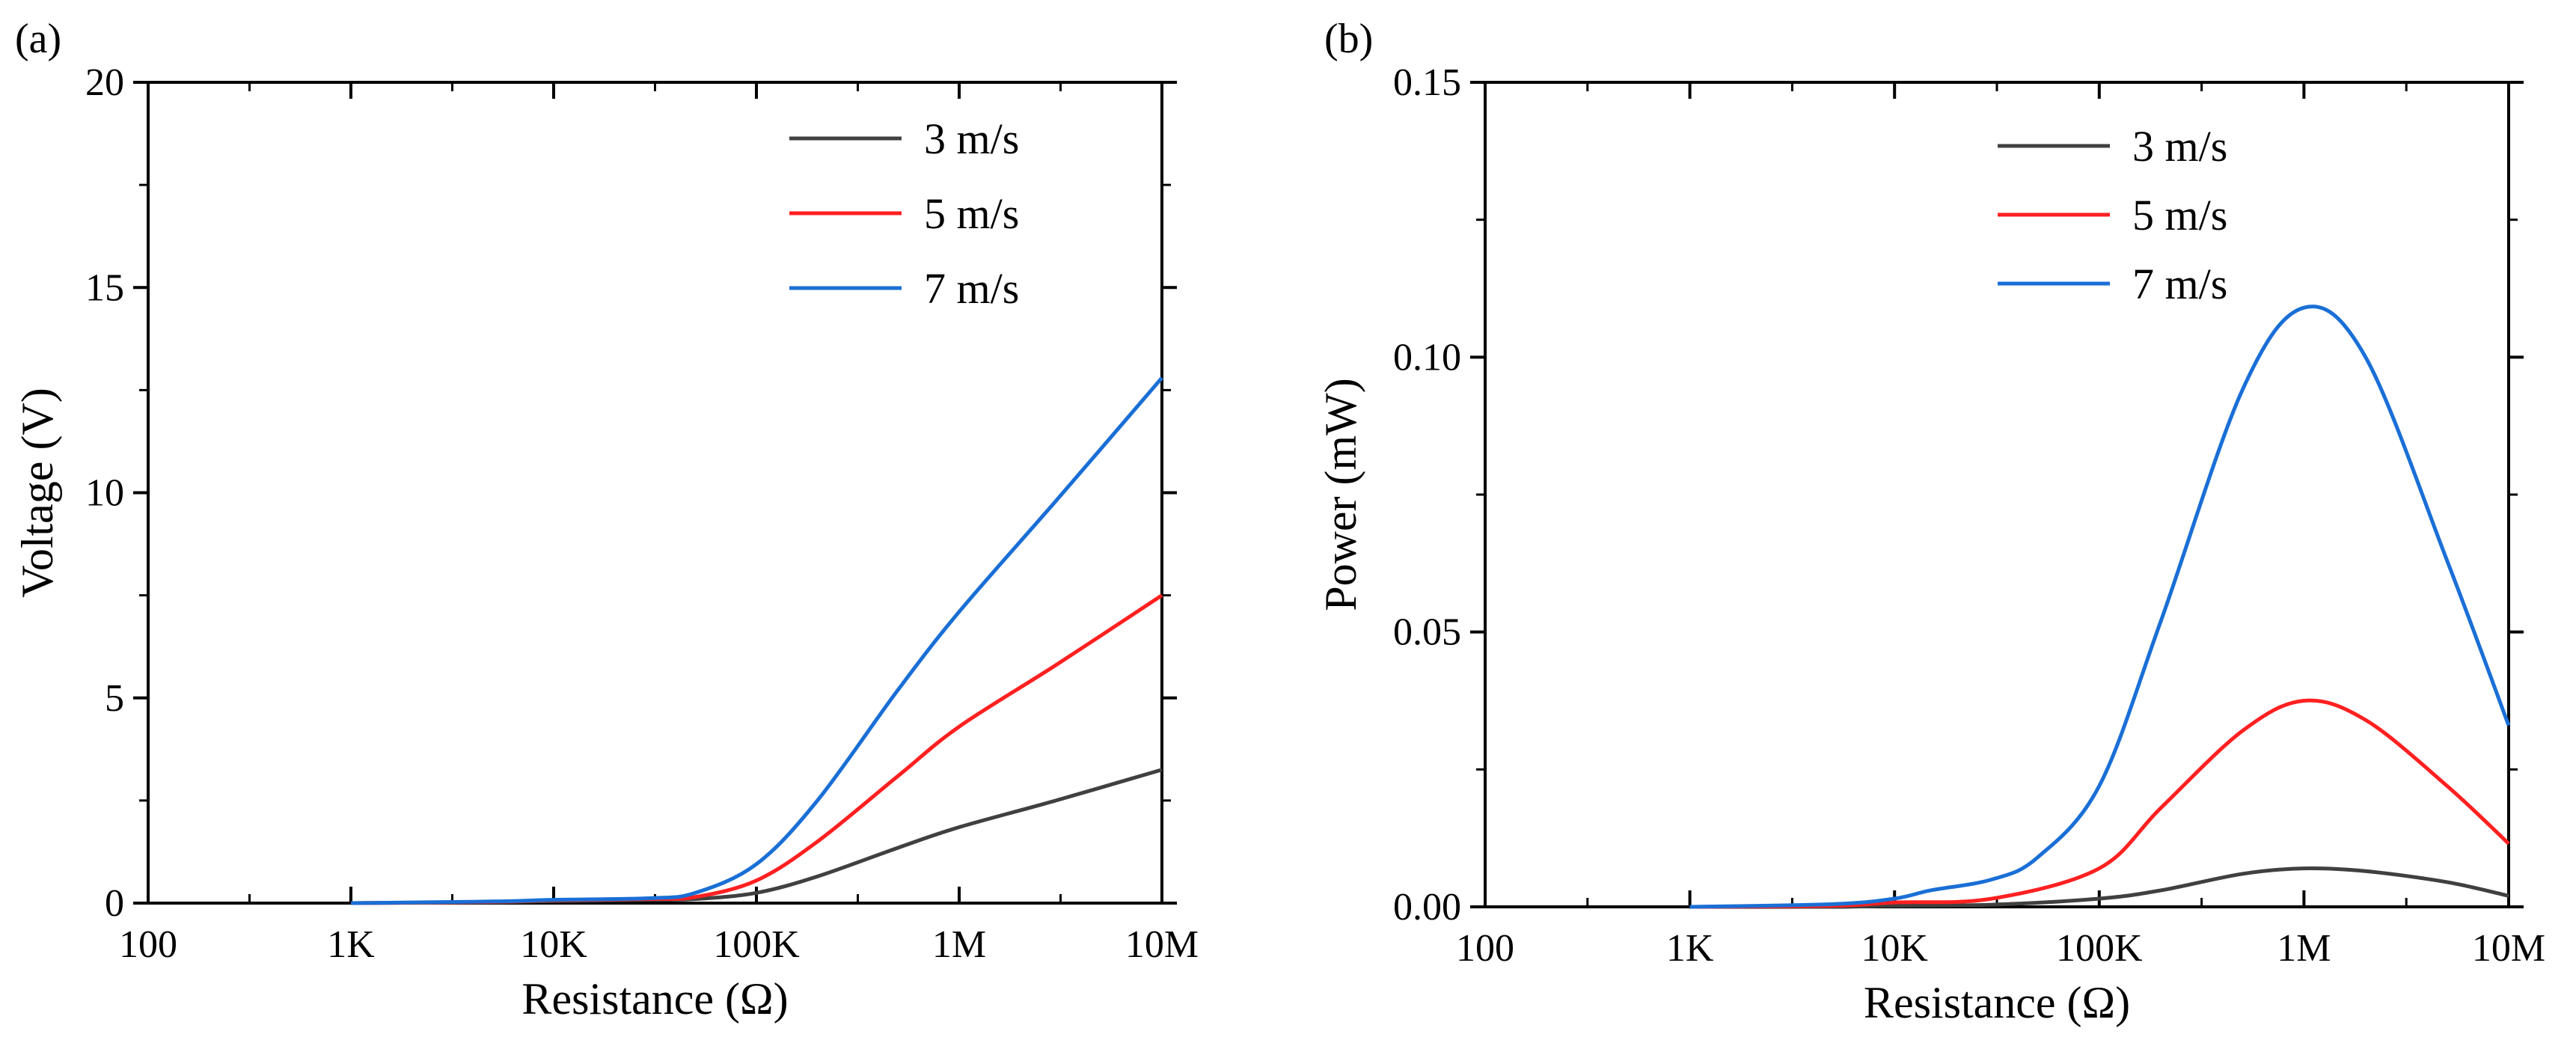 This screenshot has width=2576, height=1055. Describe the element at coordinates (1427, 357) in the screenshot. I see `y-tick-label: 0.10` at that location.